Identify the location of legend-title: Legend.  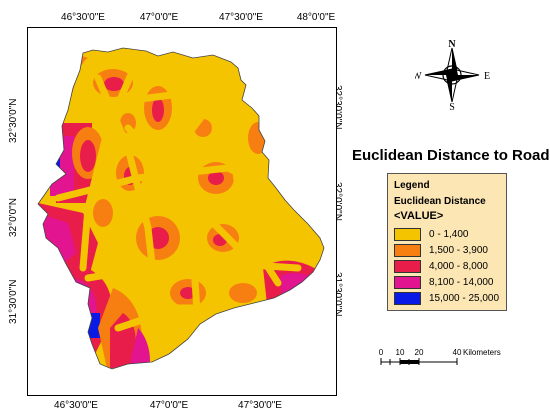
(412, 185).